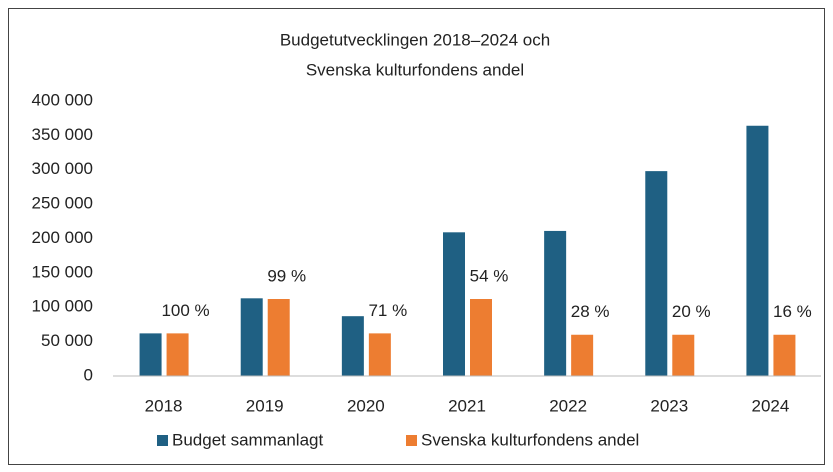  I want to click on y-tick-label: 200 000, so click(62, 237).